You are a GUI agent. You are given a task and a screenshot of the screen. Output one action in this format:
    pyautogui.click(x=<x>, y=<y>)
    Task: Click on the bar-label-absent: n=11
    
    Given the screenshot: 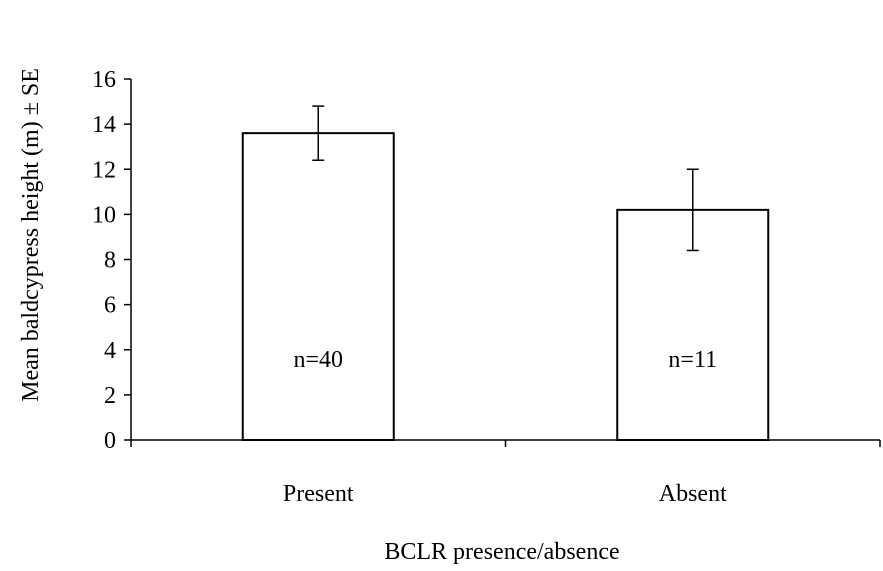 What is the action you would take?
    pyautogui.click(x=692, y=360)
    